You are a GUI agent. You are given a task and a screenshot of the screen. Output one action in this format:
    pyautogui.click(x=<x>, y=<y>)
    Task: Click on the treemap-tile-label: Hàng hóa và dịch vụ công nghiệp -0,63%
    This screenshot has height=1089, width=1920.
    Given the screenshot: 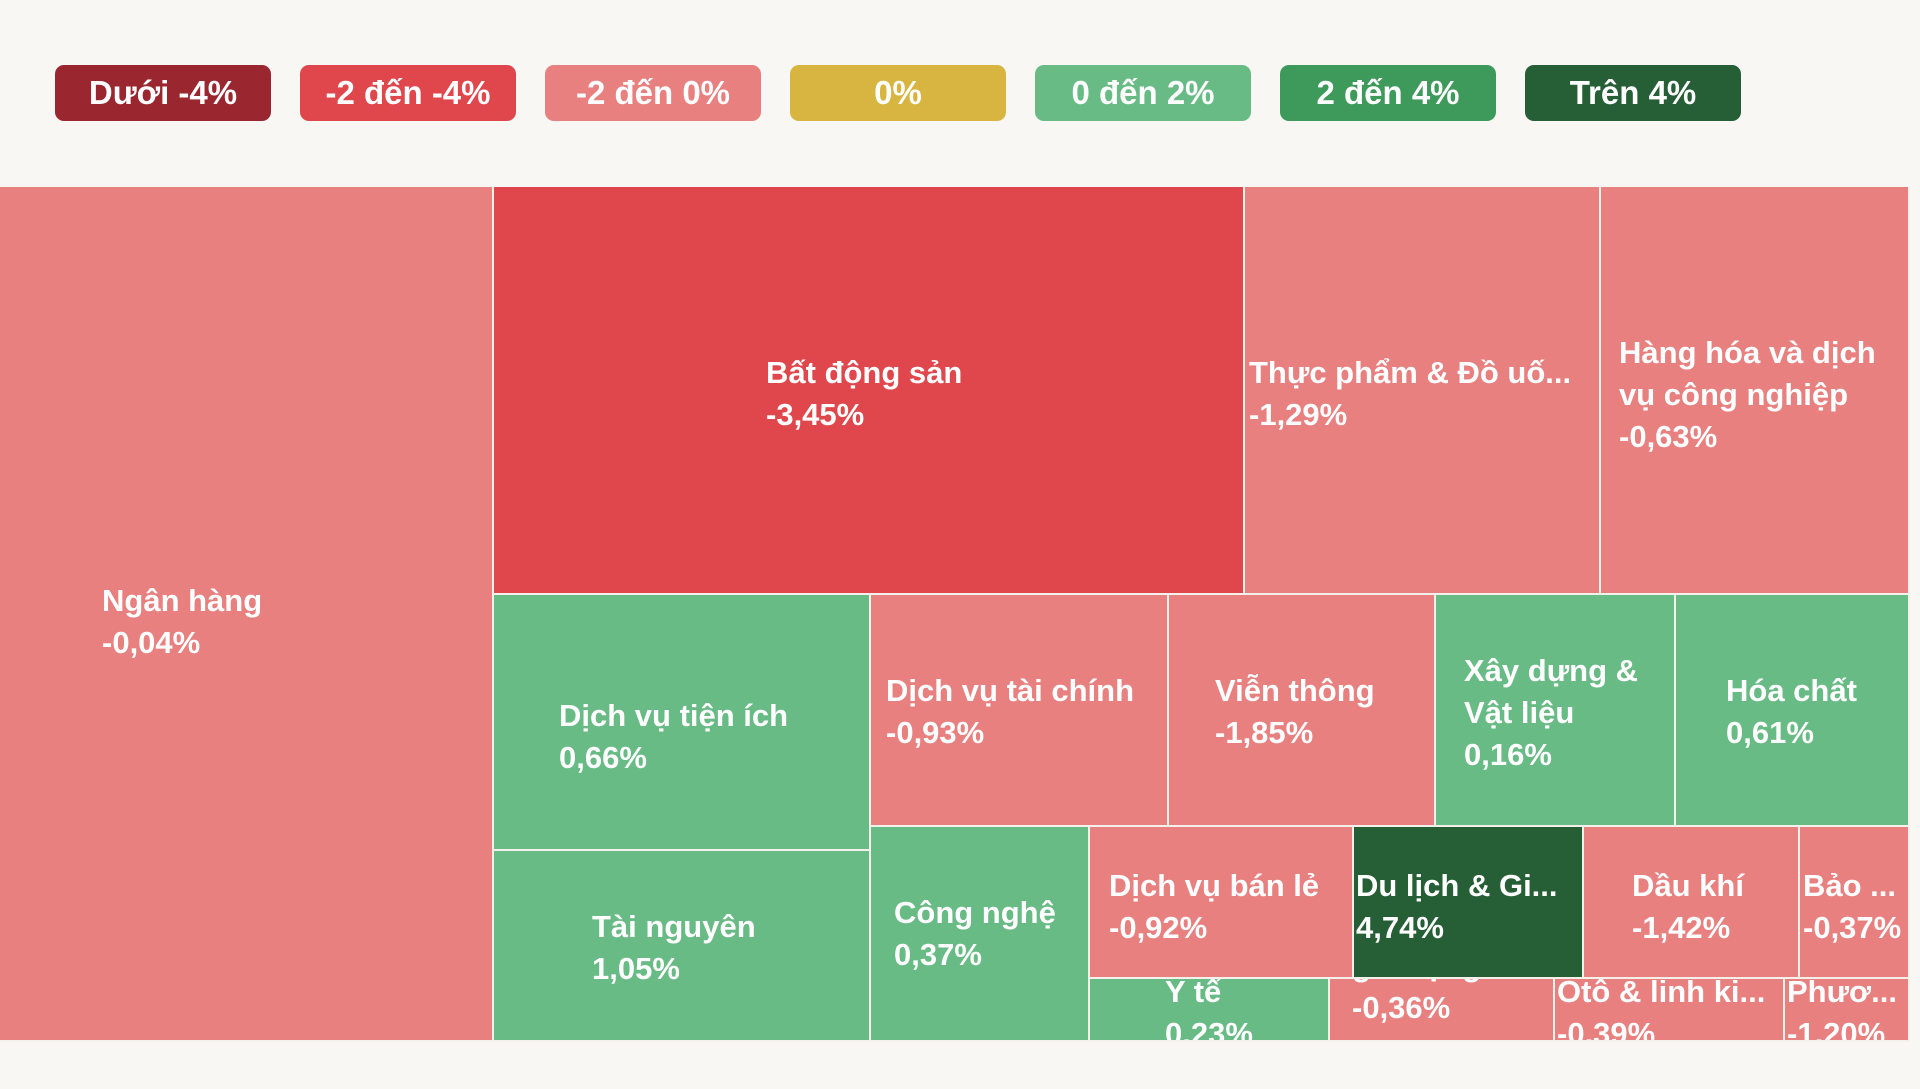 What is the action you would take?
    pyautogui.click(x=1762, y=395)
    